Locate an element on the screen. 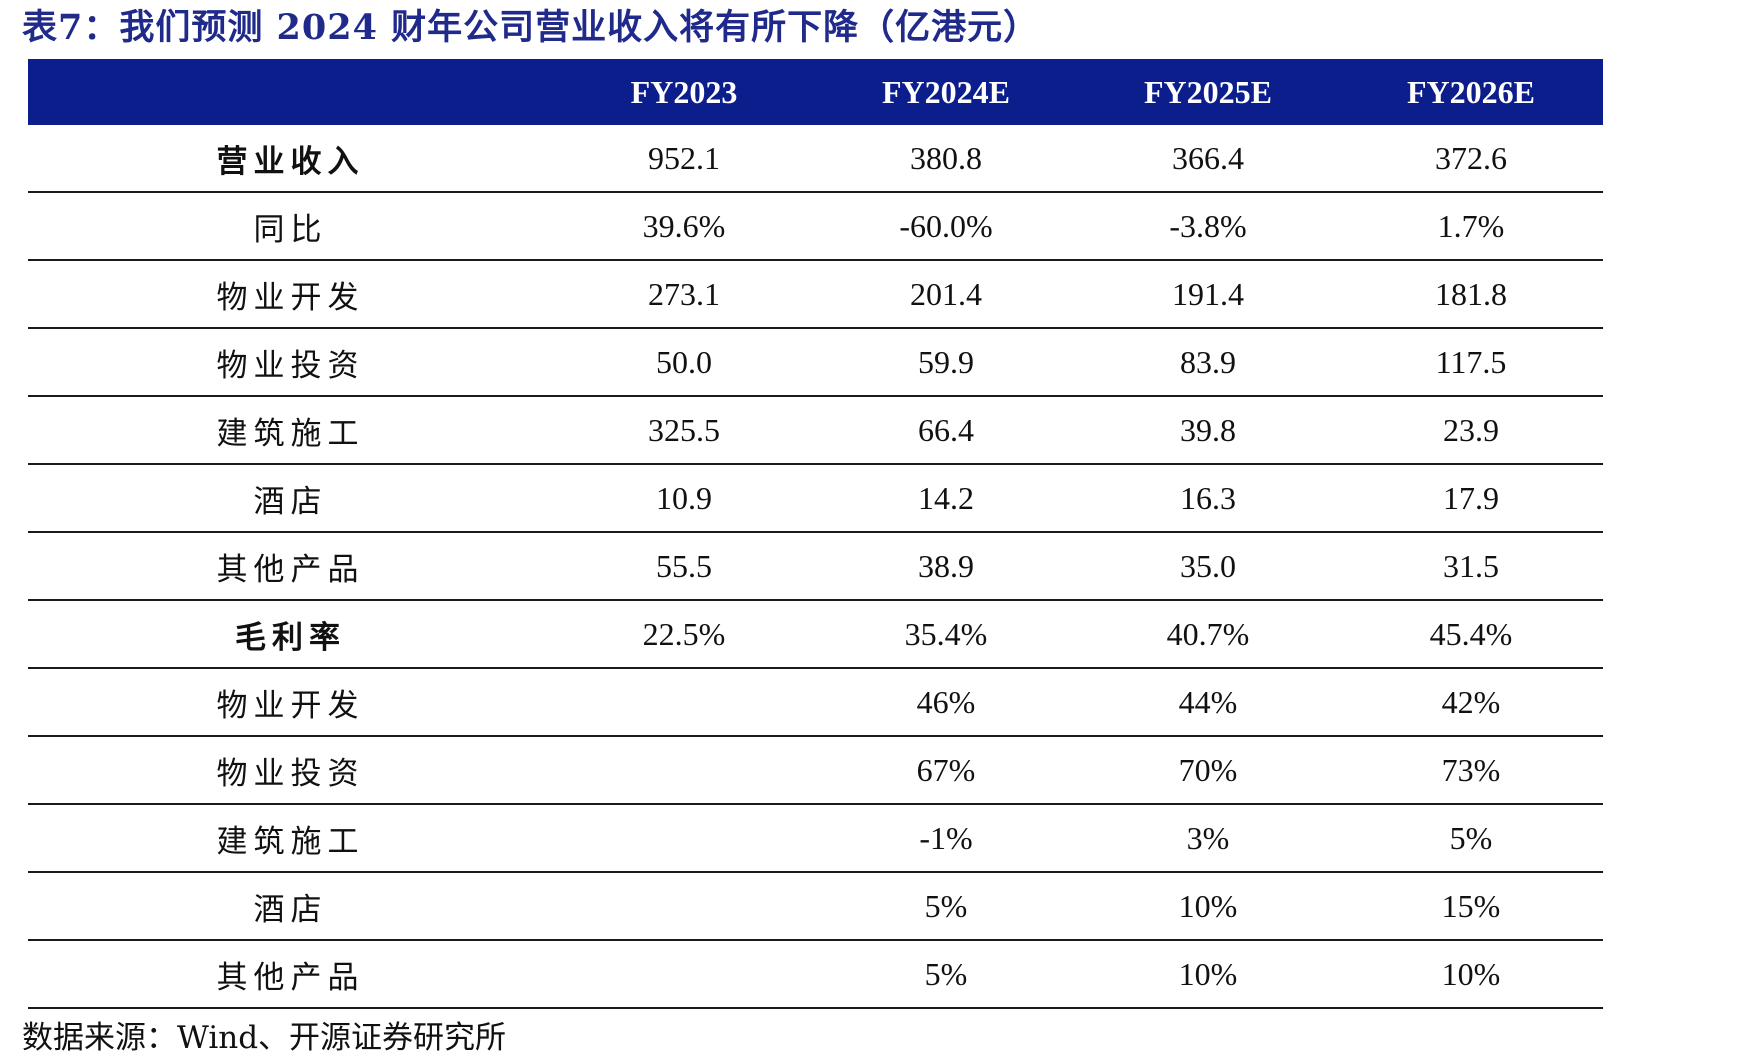 This screenshot has width=1743, height=1063. table-cell: 70% is located at coordinates (1208, 770).